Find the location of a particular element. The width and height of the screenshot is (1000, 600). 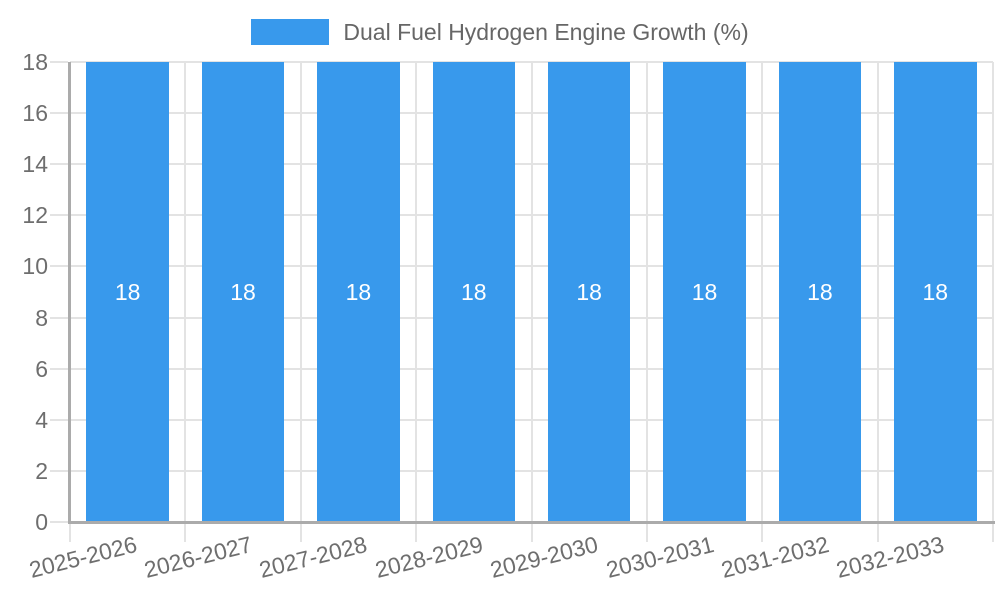

y-tick-label: 0 is located at coordinates (41, 522).